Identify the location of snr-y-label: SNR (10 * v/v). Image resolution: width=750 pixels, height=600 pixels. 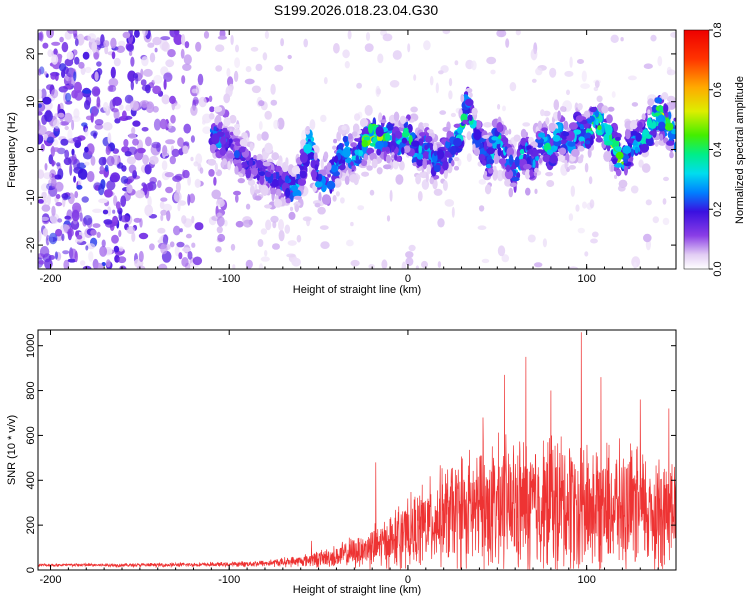
(12, 450).